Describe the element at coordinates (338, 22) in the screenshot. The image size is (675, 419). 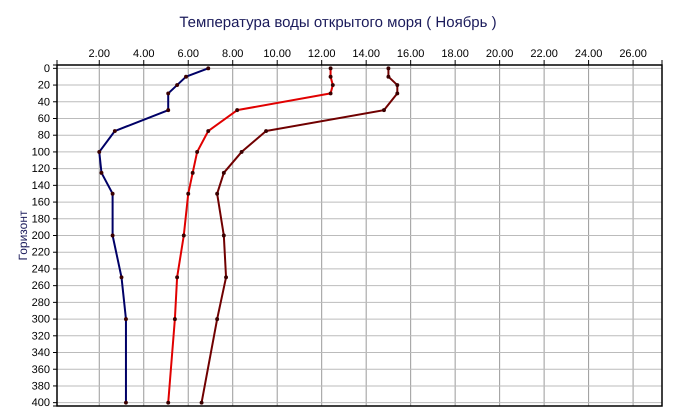
I see `chart-title: Температура воды открытого моря ( Ноябрь )` at that location.